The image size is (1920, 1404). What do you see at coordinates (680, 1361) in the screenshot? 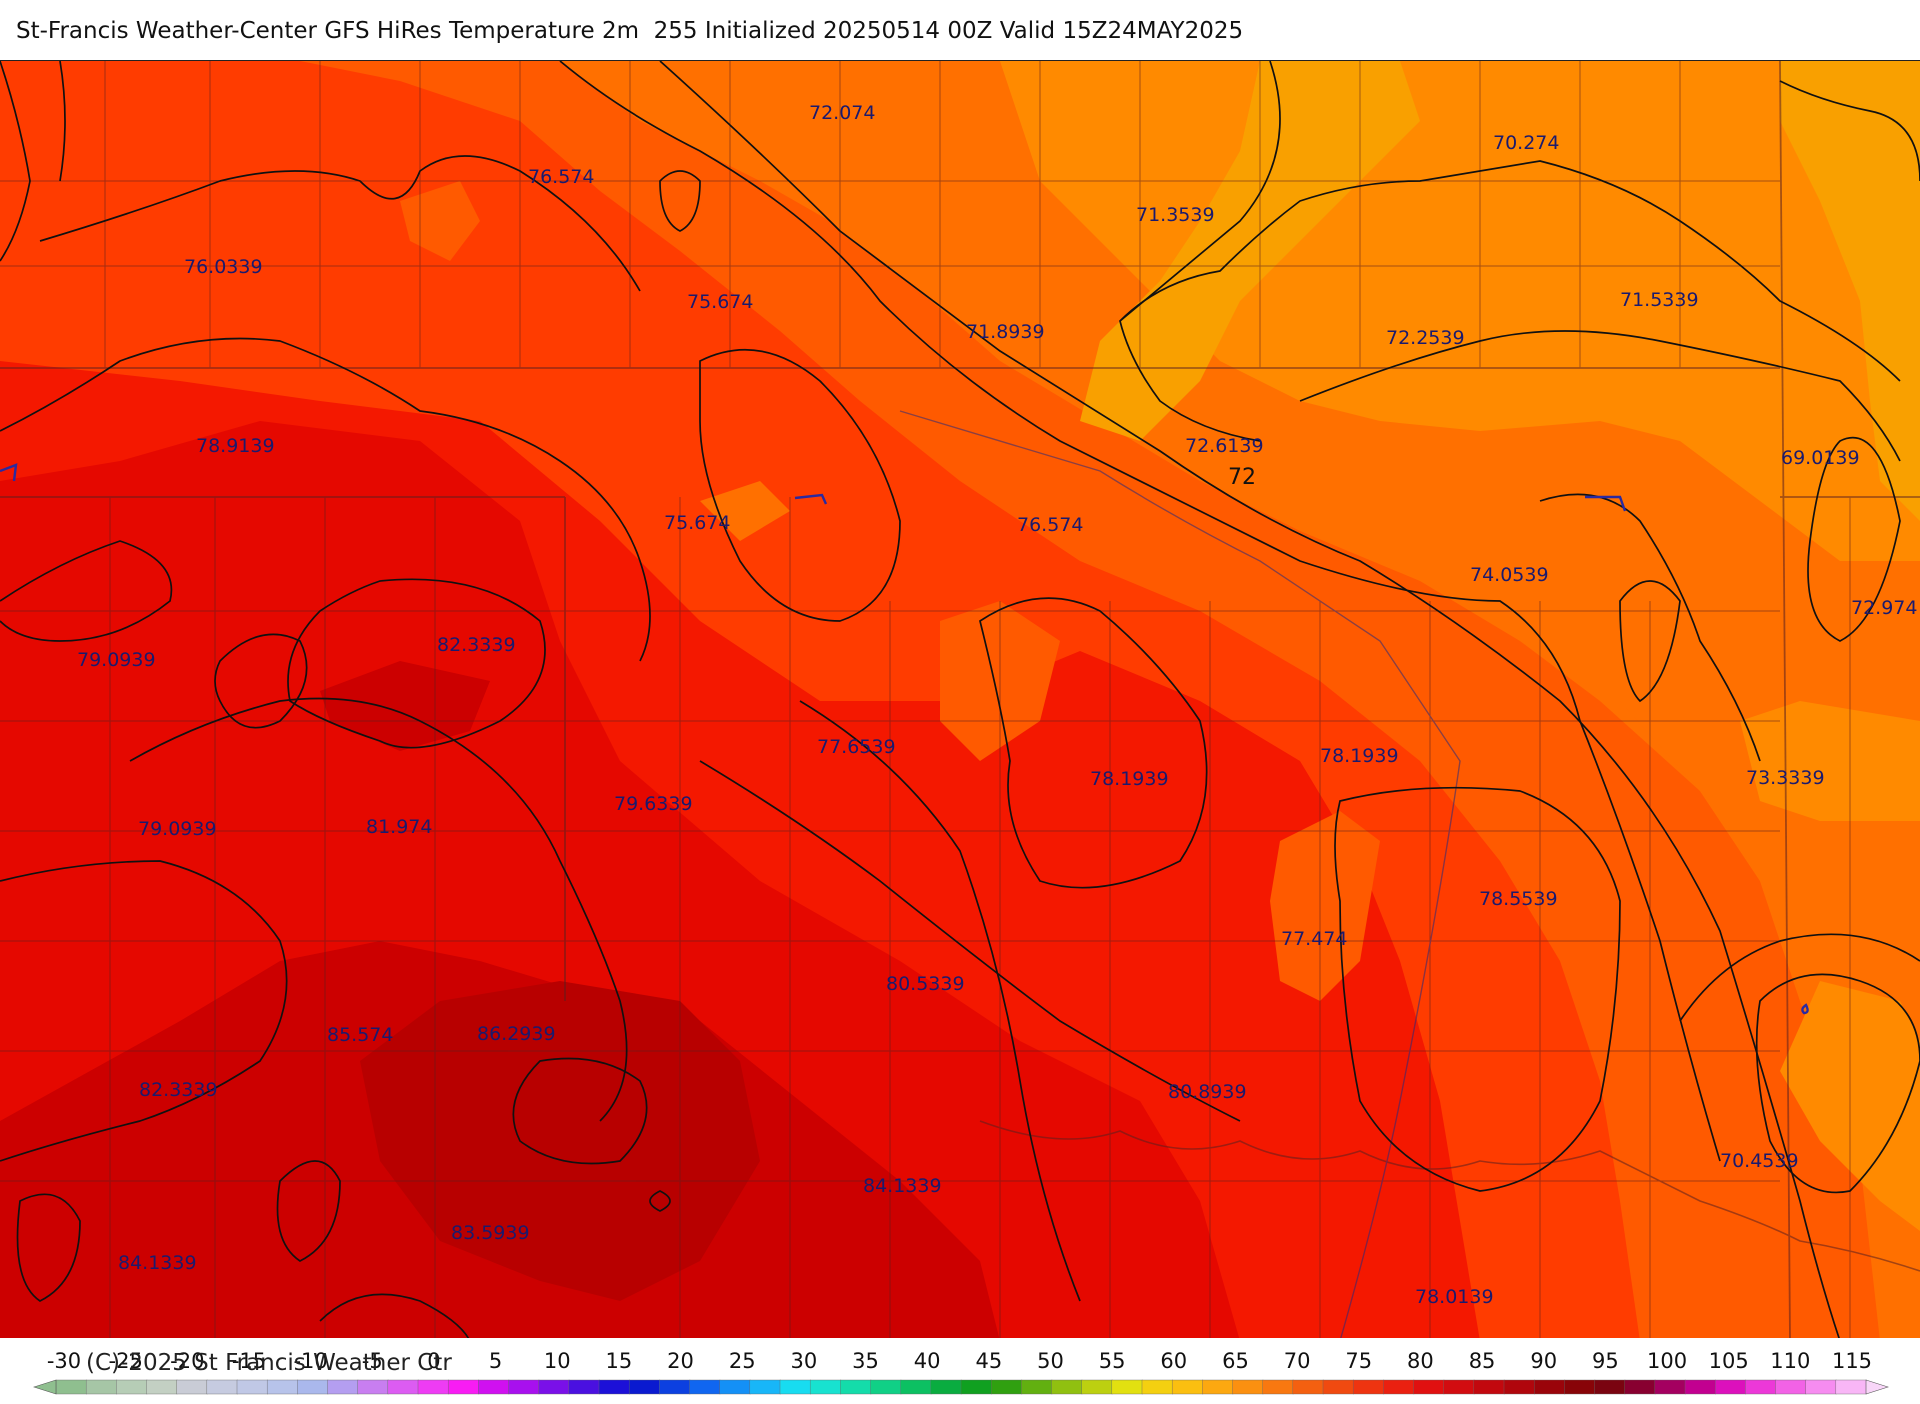
I see `legend-tick-label: 20` at bounding box center [680, 1361].